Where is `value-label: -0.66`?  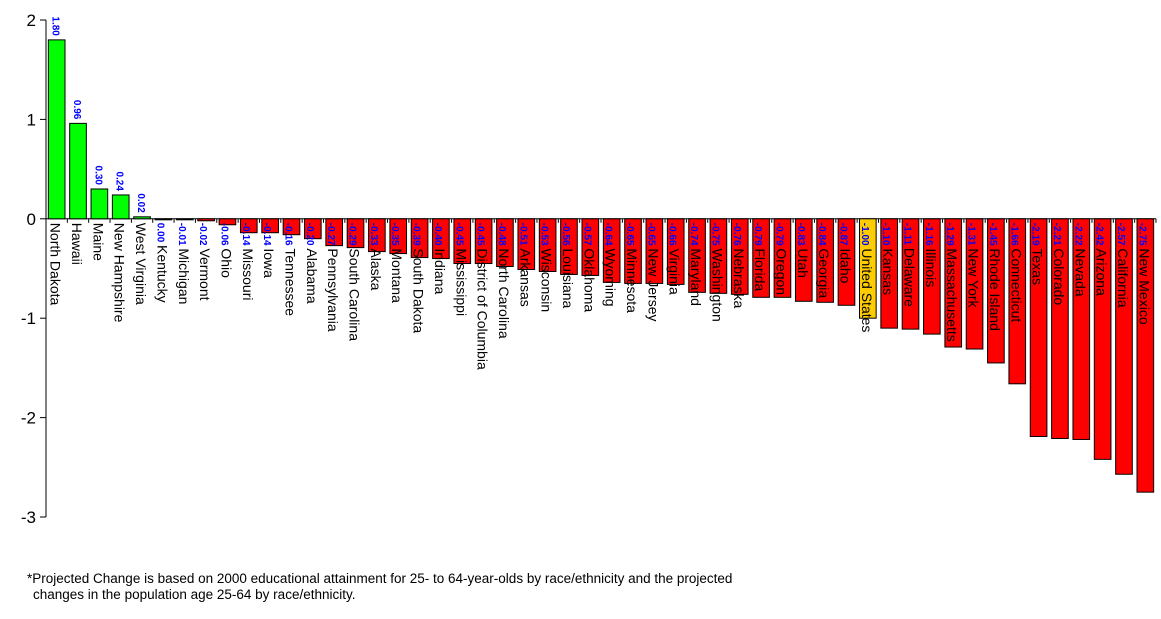 value-label: -0.66 is located at coordinates (672, 236).